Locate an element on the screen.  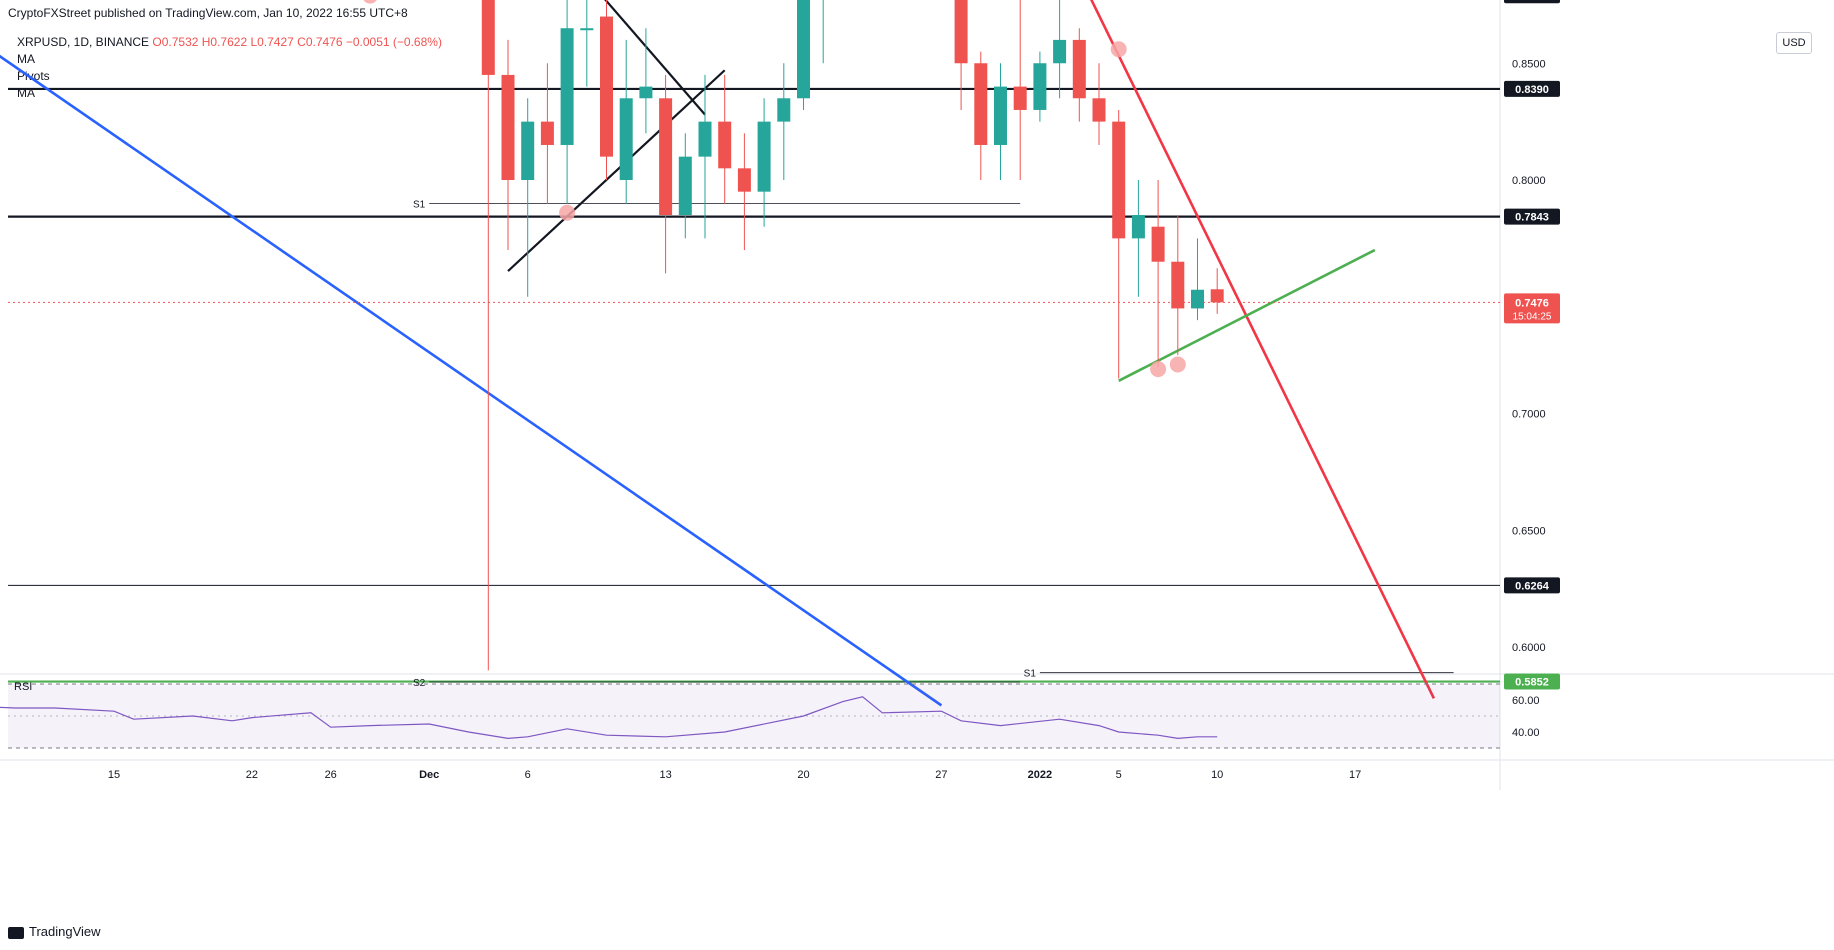
last-price-badge is located at coordinates (1532, 308).